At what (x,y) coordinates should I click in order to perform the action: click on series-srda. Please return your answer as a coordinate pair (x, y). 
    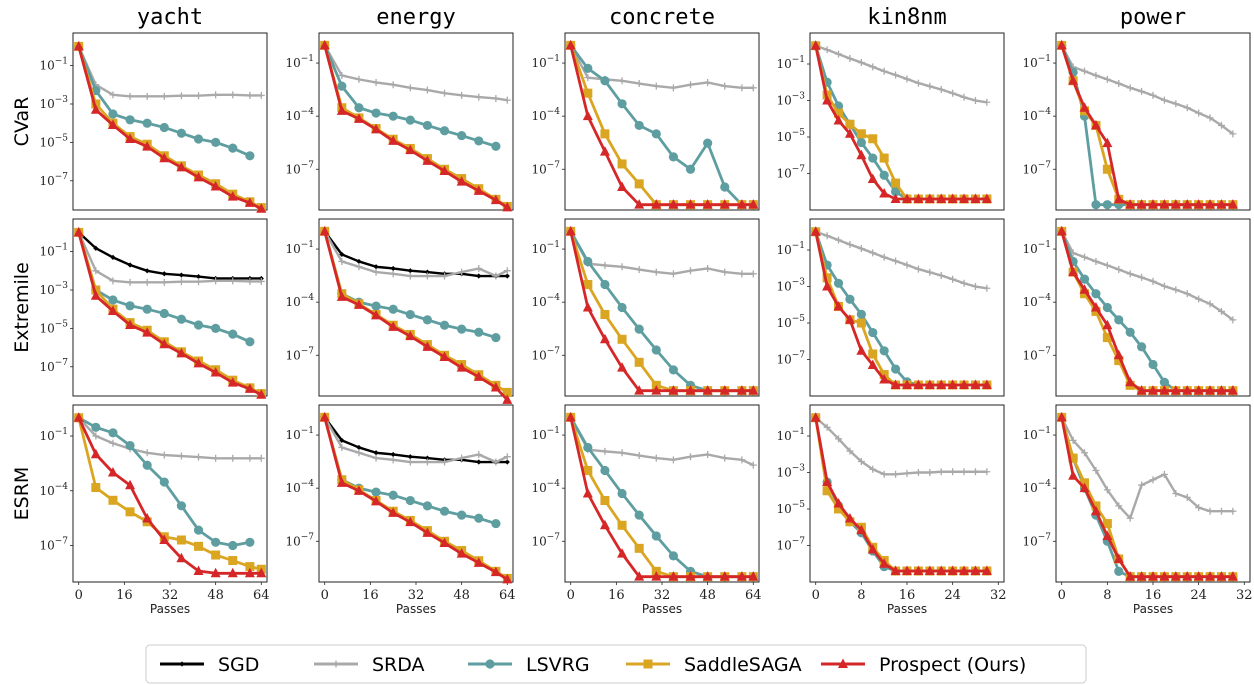
    Looking at the image, I should click on (416, 72).